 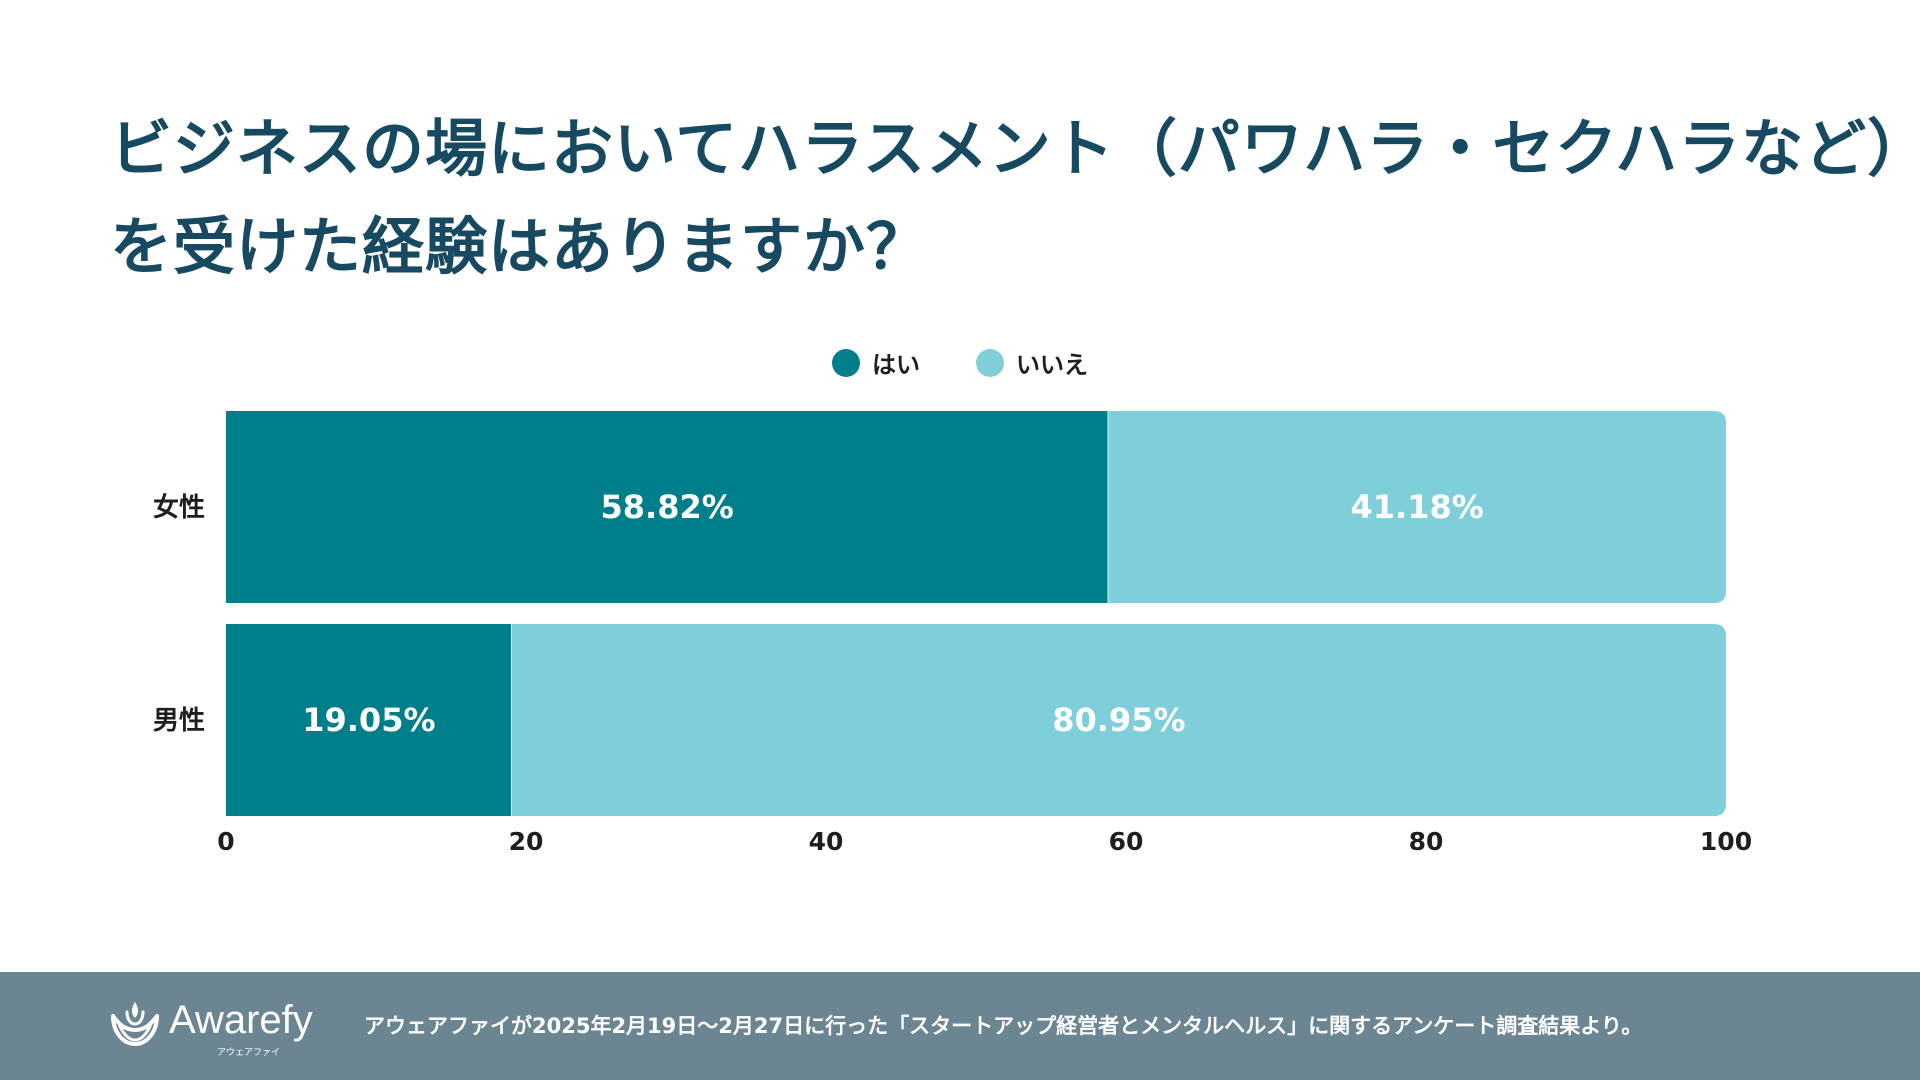 What do you see at coordinates (249, 1053) in the screenshot?
I see `brand-sub: アウェアファイ` at bounding box center [249, 1053].